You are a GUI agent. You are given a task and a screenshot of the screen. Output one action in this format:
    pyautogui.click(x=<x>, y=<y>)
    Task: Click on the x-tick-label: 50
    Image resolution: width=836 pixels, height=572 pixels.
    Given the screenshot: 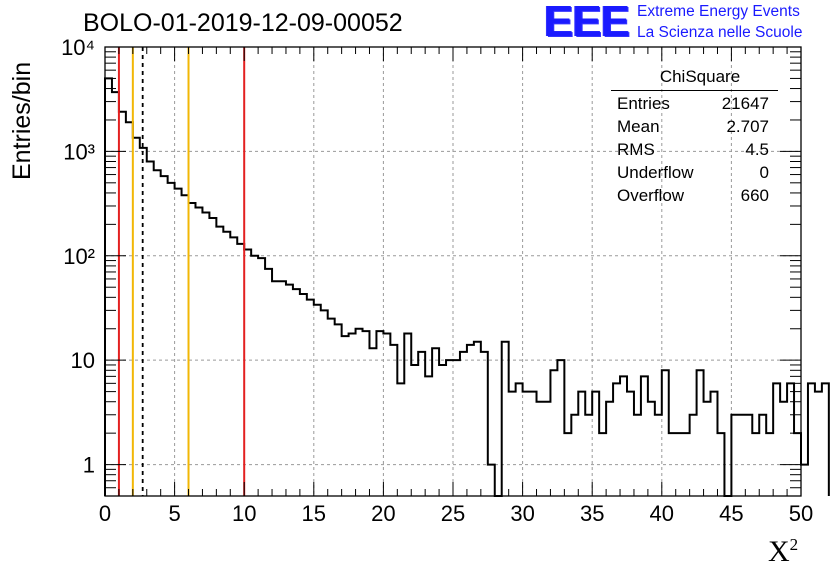 What is the action you would take?
    pyautogui.click(x=801, y=513)
    